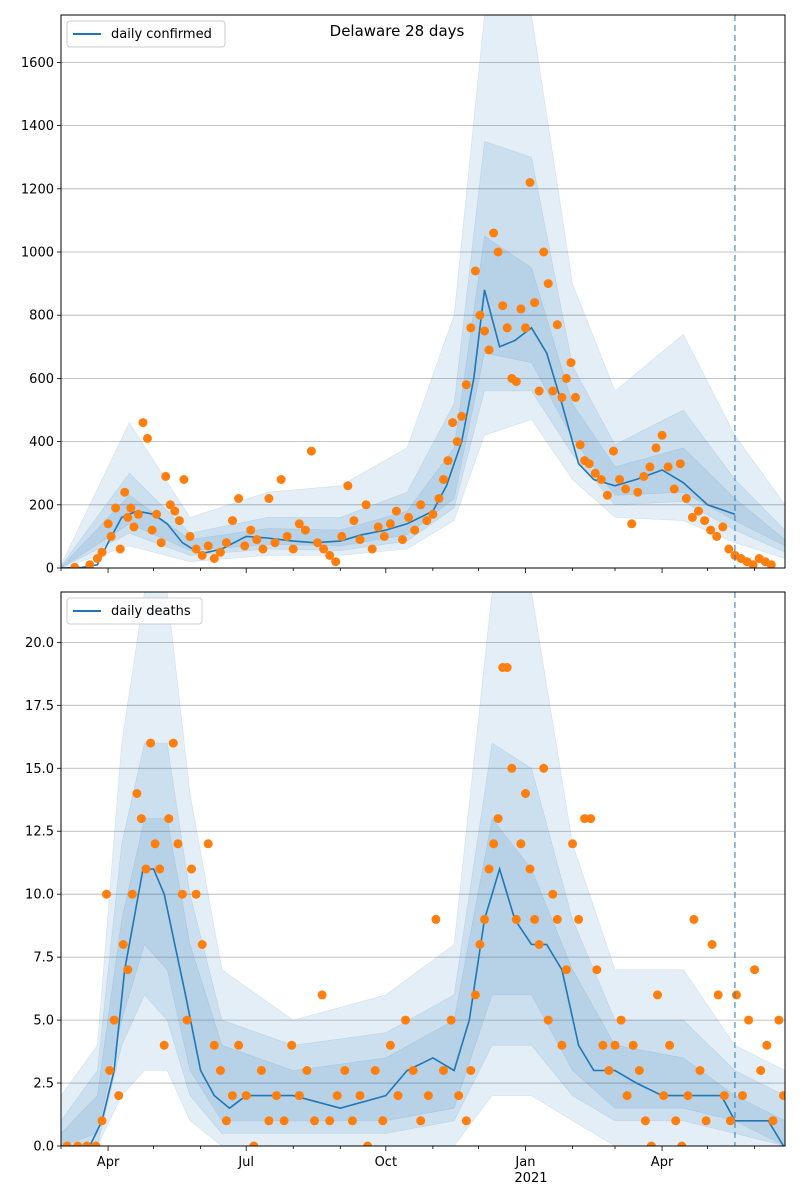  I want to click on x-tick-label: Jul, so click(245, 1162).